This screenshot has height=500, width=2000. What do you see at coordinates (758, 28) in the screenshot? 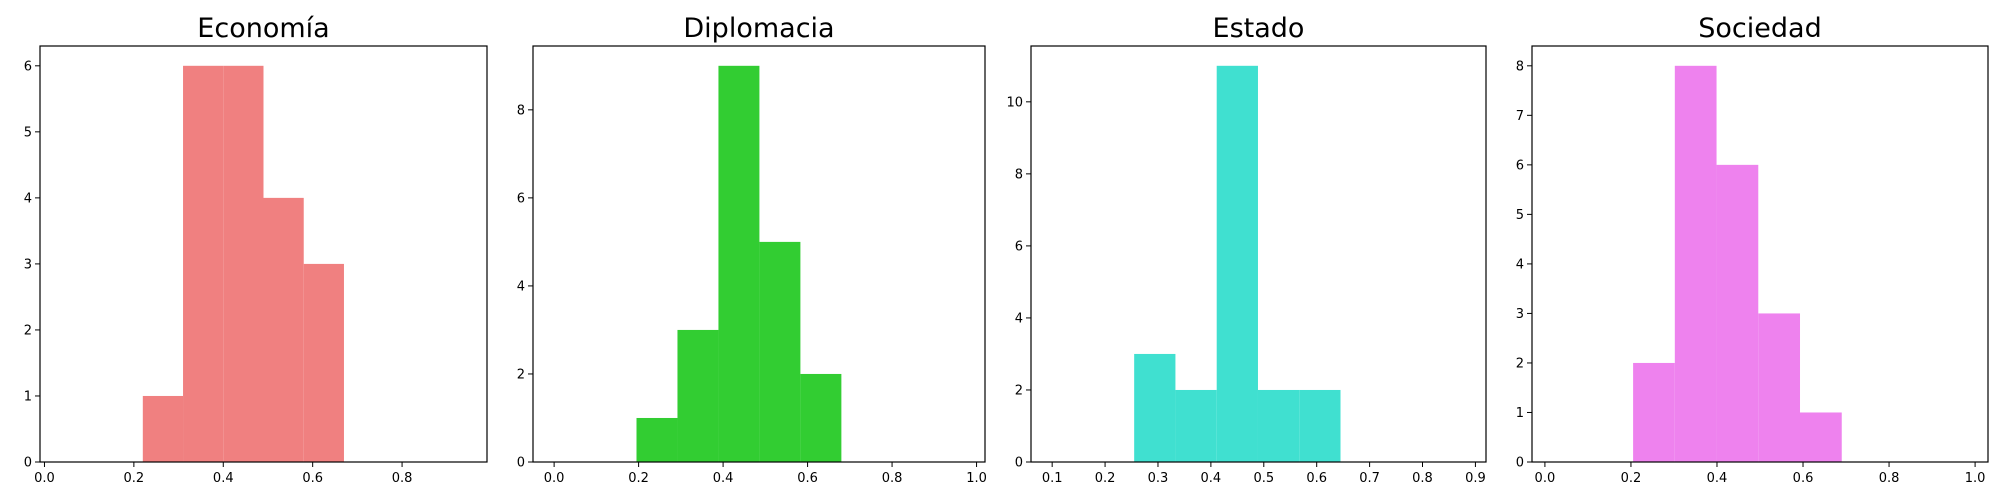
I see `subplot-title: Diplomacia` at bounding box center [758, 28].